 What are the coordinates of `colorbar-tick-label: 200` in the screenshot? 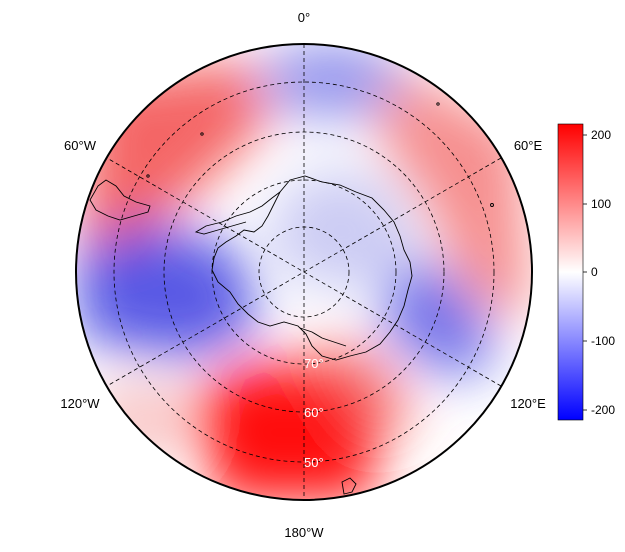 It's located at (601, 135).